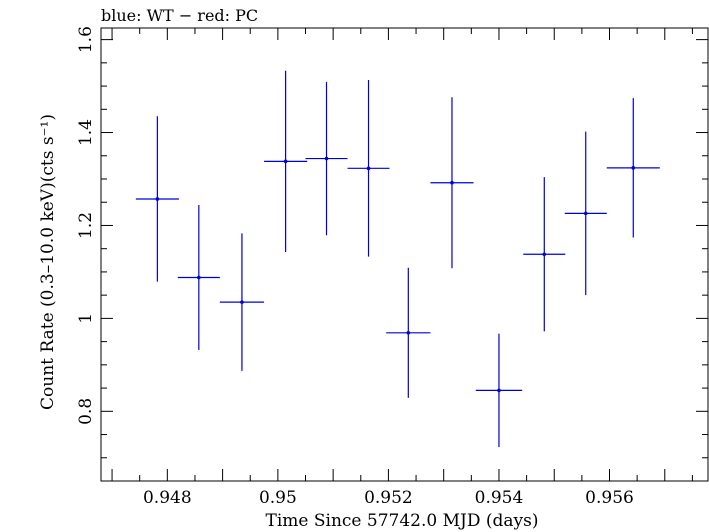 The width and height of the screenshot is (709, 532). What do you see at coordinates (179, 15) in the screenshot?
I see `chart-title: blue: WT − red: PC` at bounding box center [179, 15].